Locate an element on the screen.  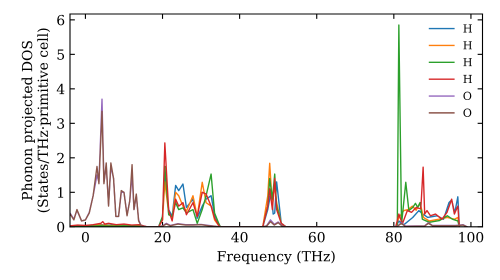
y-tick-label: 3 is located at coordinates (60, 123).